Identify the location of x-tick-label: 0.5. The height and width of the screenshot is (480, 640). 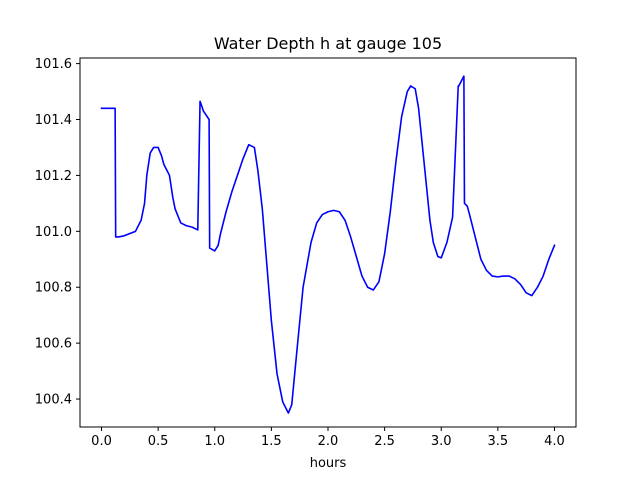
(158, 441).